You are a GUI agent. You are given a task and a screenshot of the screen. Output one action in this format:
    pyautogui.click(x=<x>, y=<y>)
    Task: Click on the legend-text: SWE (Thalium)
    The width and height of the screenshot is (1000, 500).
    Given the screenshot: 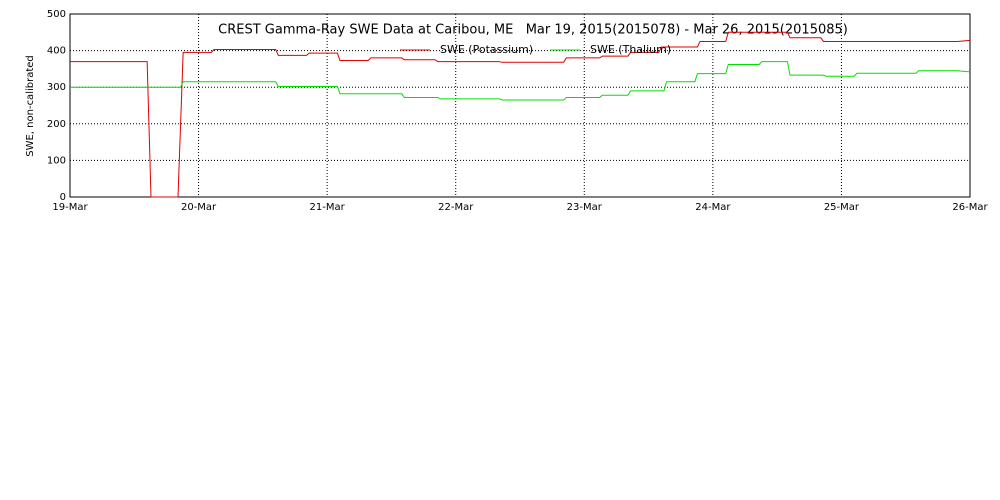 What is the action you would take?
    pyautogui.click(x=630, y=49)
    